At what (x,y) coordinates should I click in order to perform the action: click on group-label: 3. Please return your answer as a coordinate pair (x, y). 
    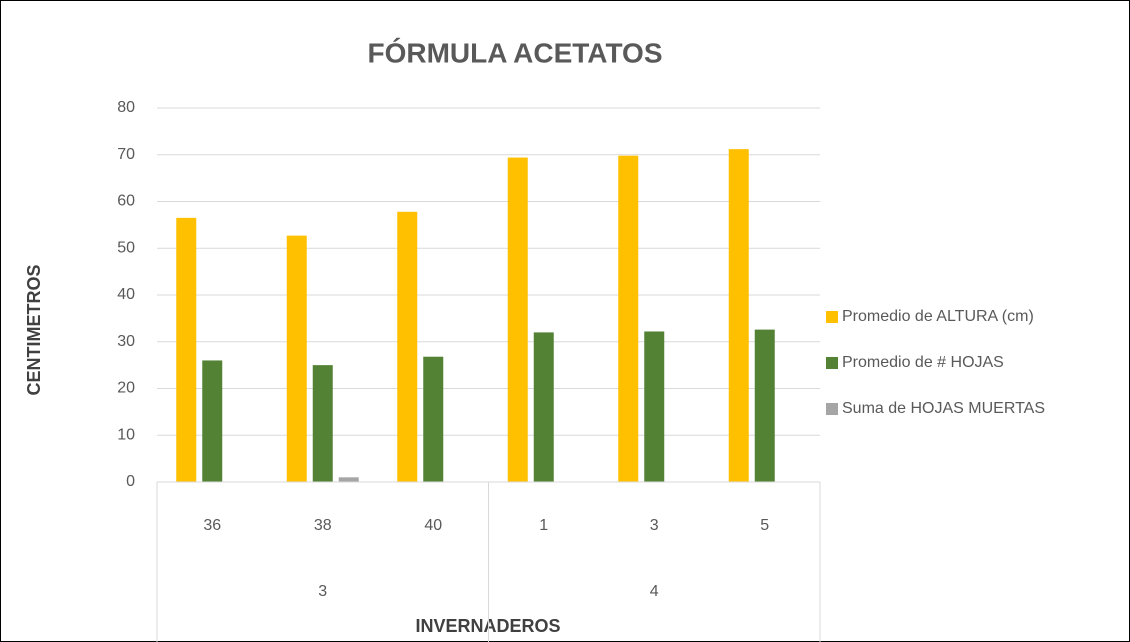
    Looking at the image, I should click on (322, 591).